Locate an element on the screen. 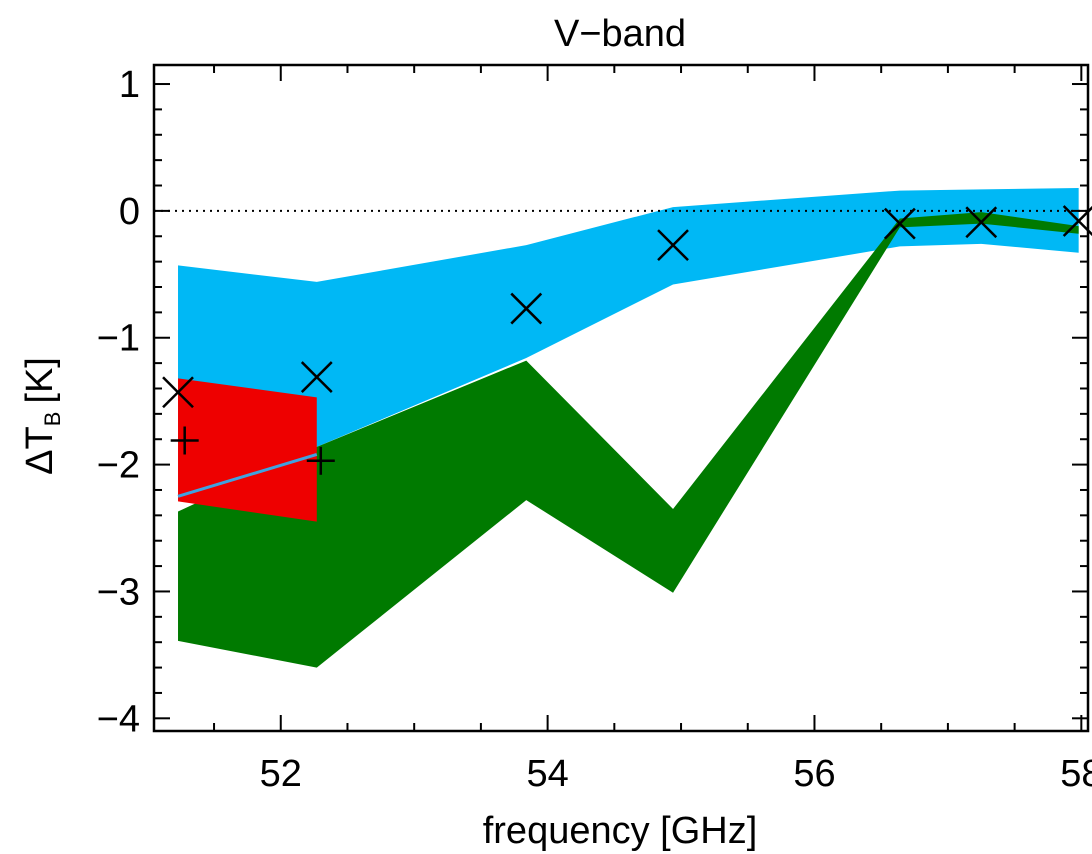 The height and width of the screenshot is (854, 1092). y-tick-label: 1 is located at coordinates (129, 85).